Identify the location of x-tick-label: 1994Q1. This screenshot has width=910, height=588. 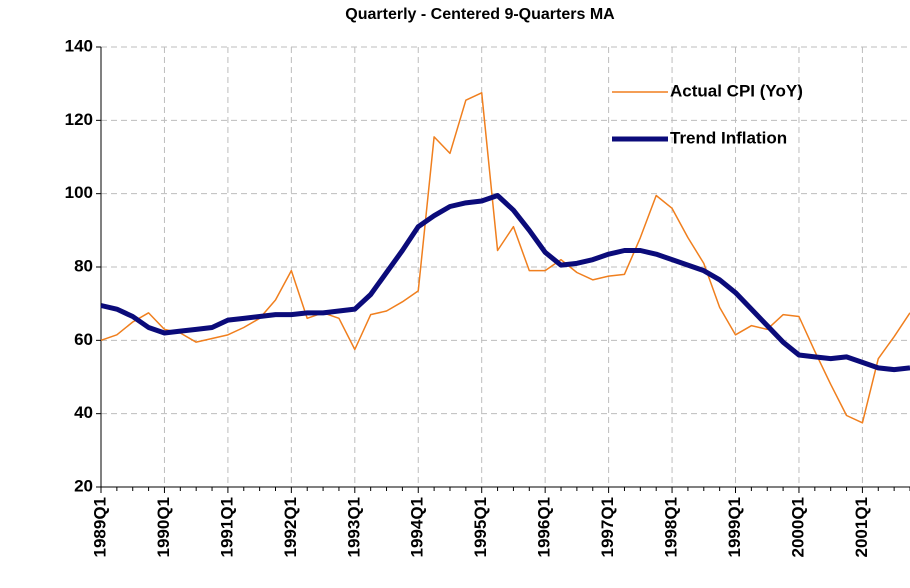
(417, 527).